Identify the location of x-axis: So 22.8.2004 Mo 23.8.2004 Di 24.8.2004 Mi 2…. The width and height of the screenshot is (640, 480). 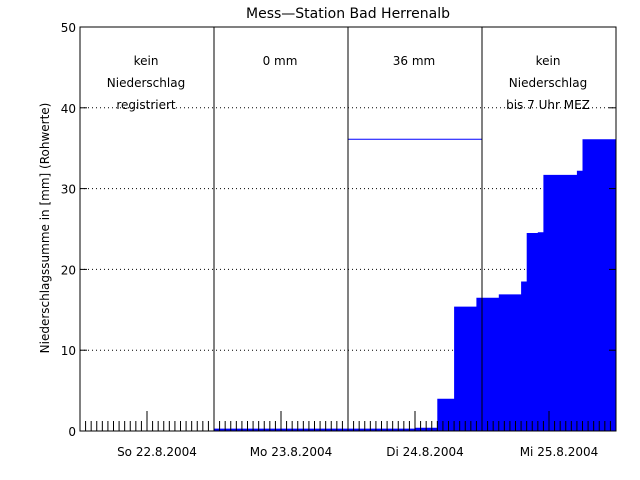
(348, 435).